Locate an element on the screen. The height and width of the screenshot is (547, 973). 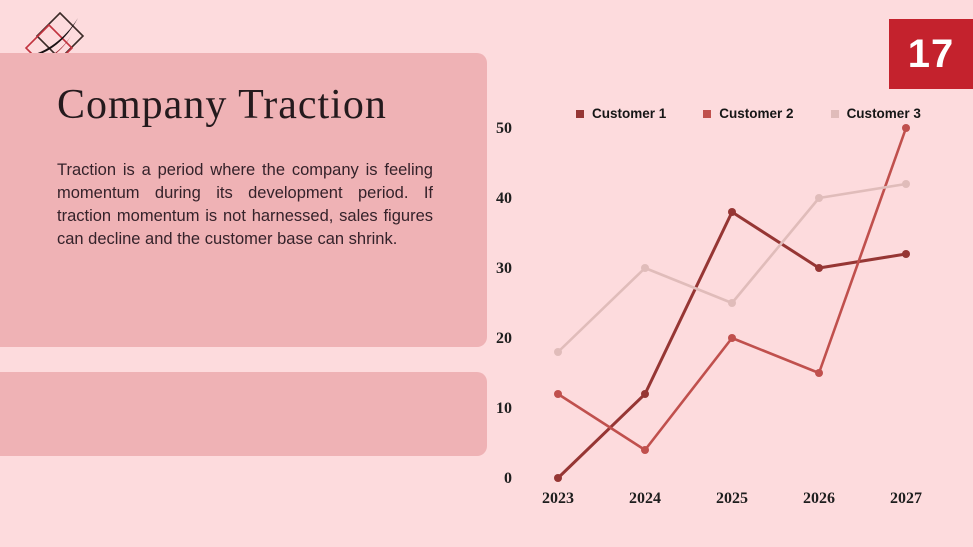
legend-label: Customer 2 is located at coordinates (756, 113).